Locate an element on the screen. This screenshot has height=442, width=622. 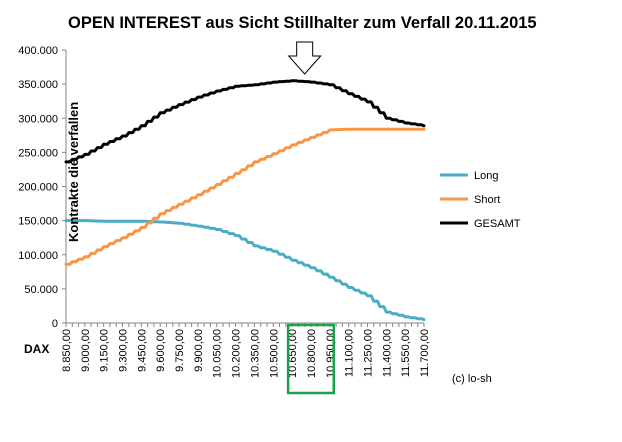
y-axis-label: Kontrakte die verfallen is located at coordinates (73, 172).